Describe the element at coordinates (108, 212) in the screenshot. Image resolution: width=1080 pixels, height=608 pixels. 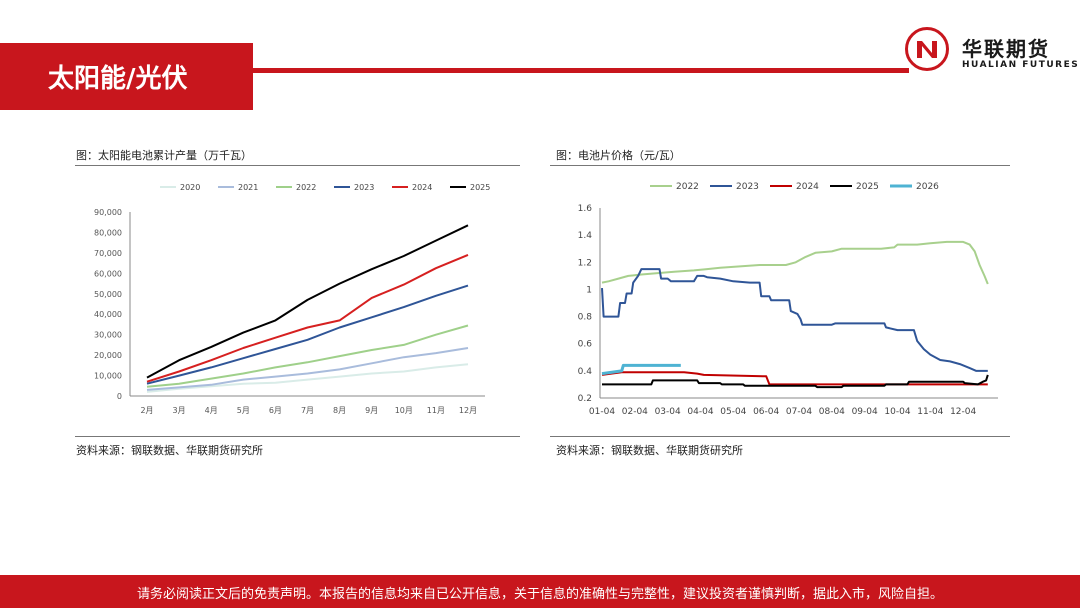
I see `y-tick-label: 90,000` at that location.